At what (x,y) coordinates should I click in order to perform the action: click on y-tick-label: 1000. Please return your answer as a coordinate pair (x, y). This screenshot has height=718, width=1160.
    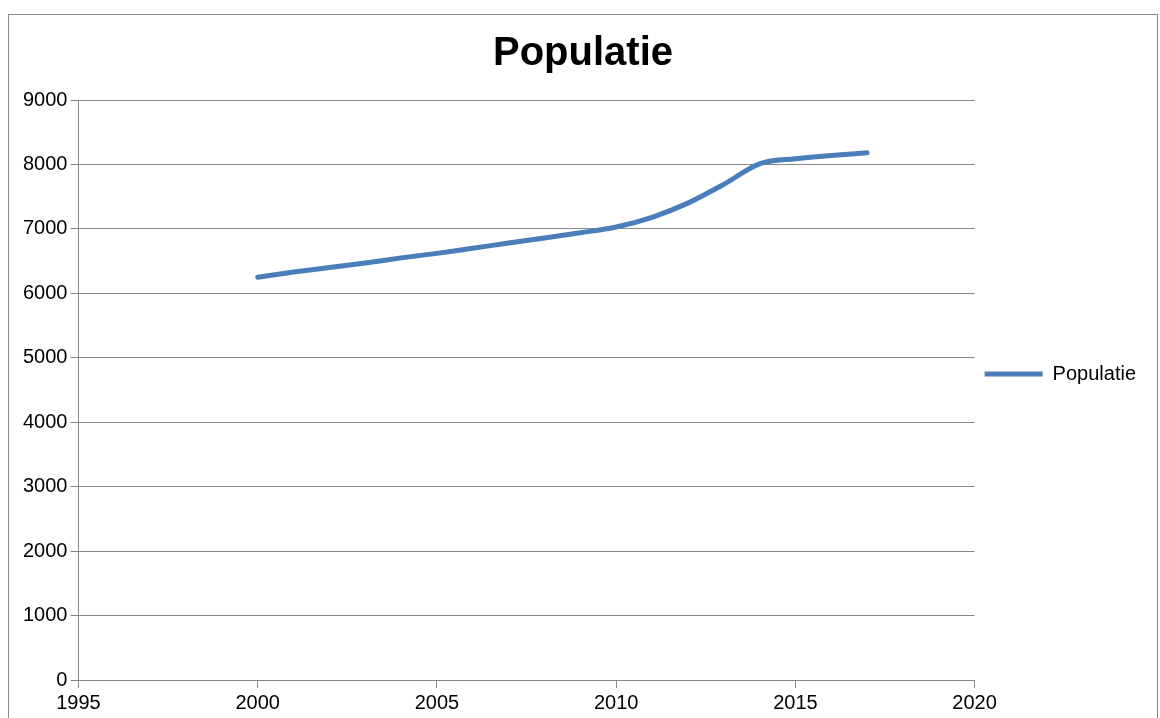
    Looking at the image, I should click on (45, 614).